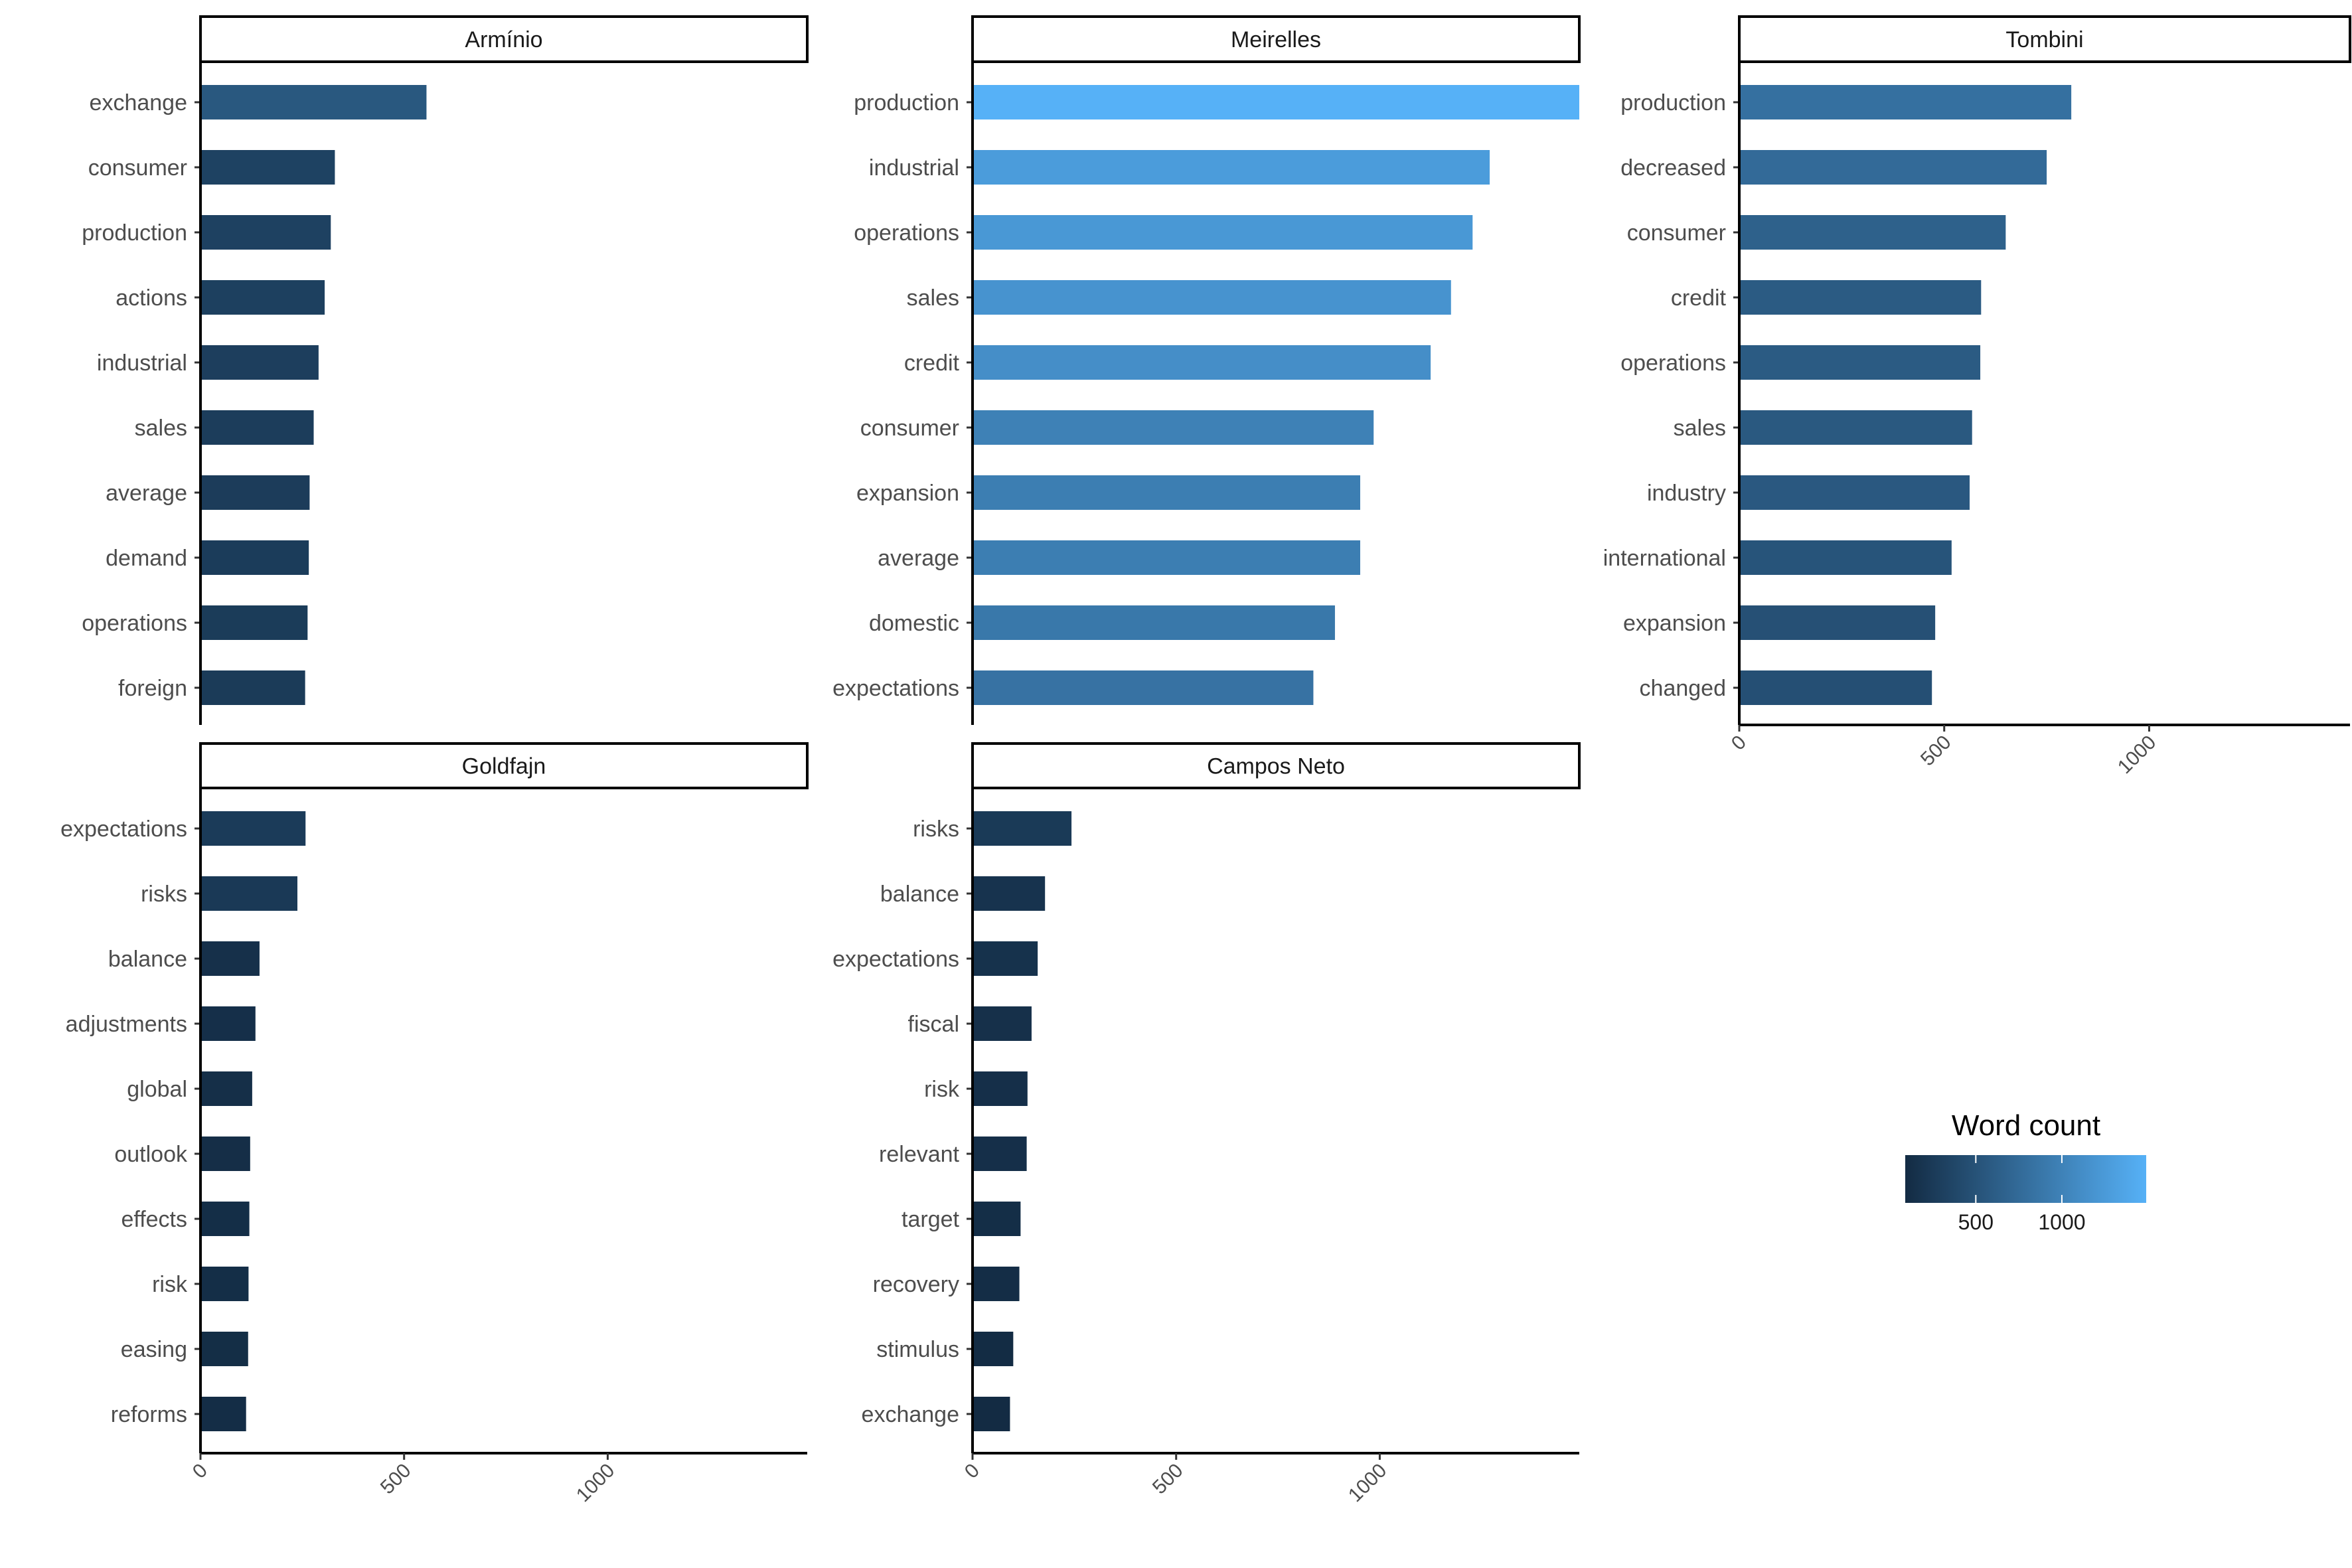 This screenshot has width=2352, height=1568. Describe the element at coordinates (1673, 168) in the screenshot. I see `y-tick-label: decreased` at that location.